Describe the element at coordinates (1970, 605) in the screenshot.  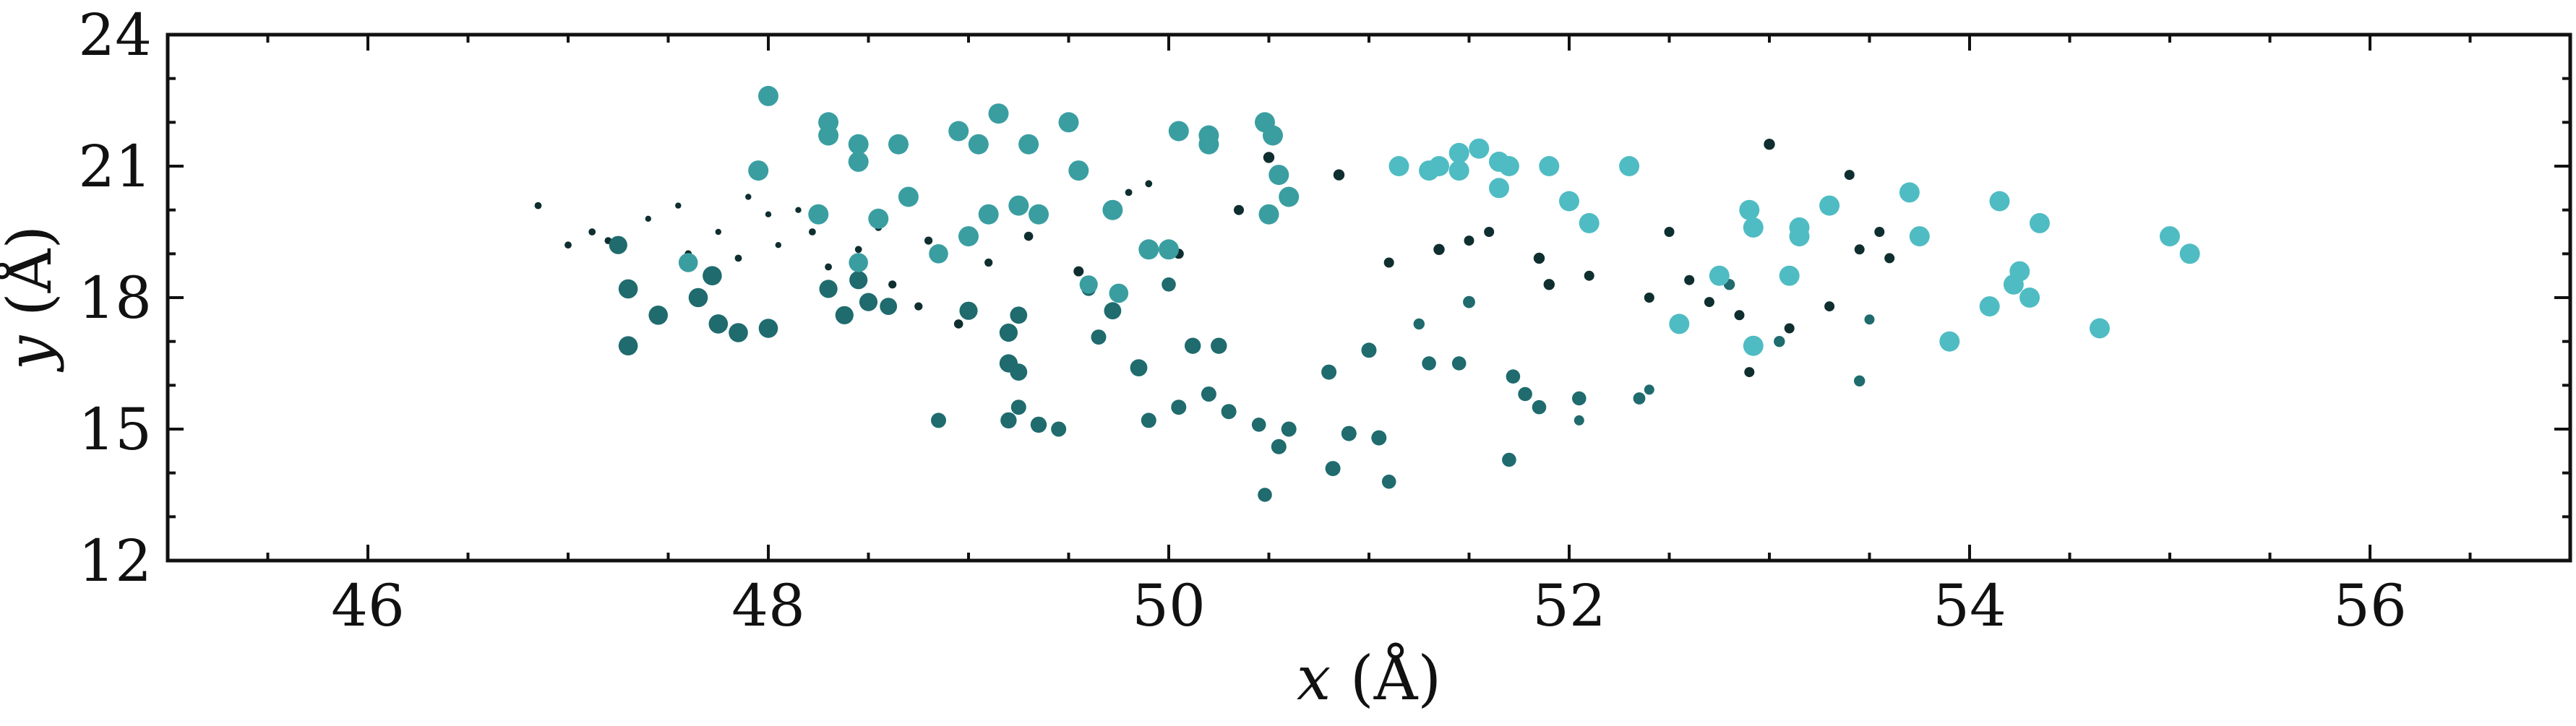
I see `x-tick-label: 54` at that location.